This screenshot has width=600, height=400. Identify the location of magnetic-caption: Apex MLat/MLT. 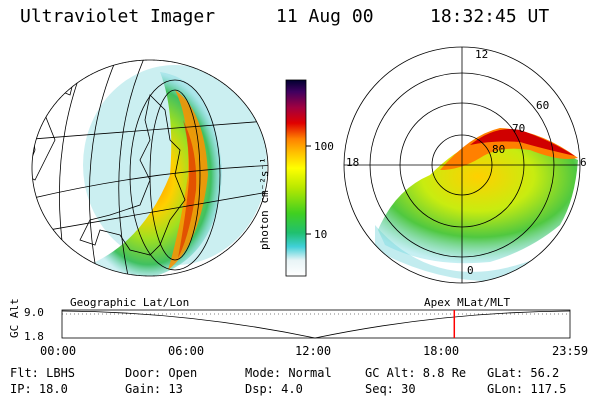
(467, 302).